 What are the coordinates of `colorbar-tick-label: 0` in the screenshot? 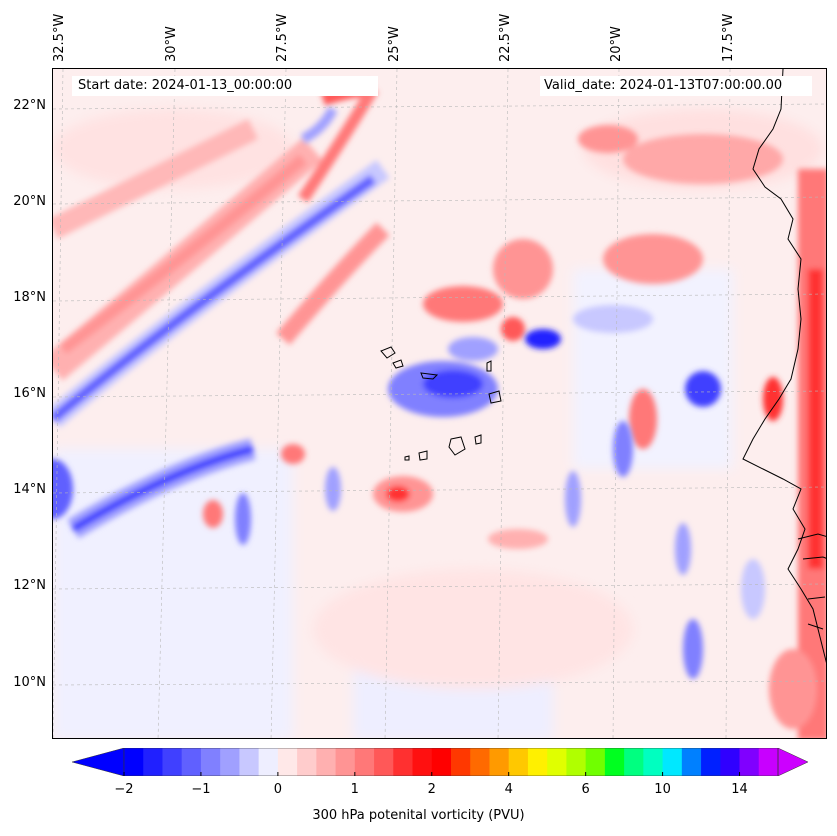 It's located at (278, 789).